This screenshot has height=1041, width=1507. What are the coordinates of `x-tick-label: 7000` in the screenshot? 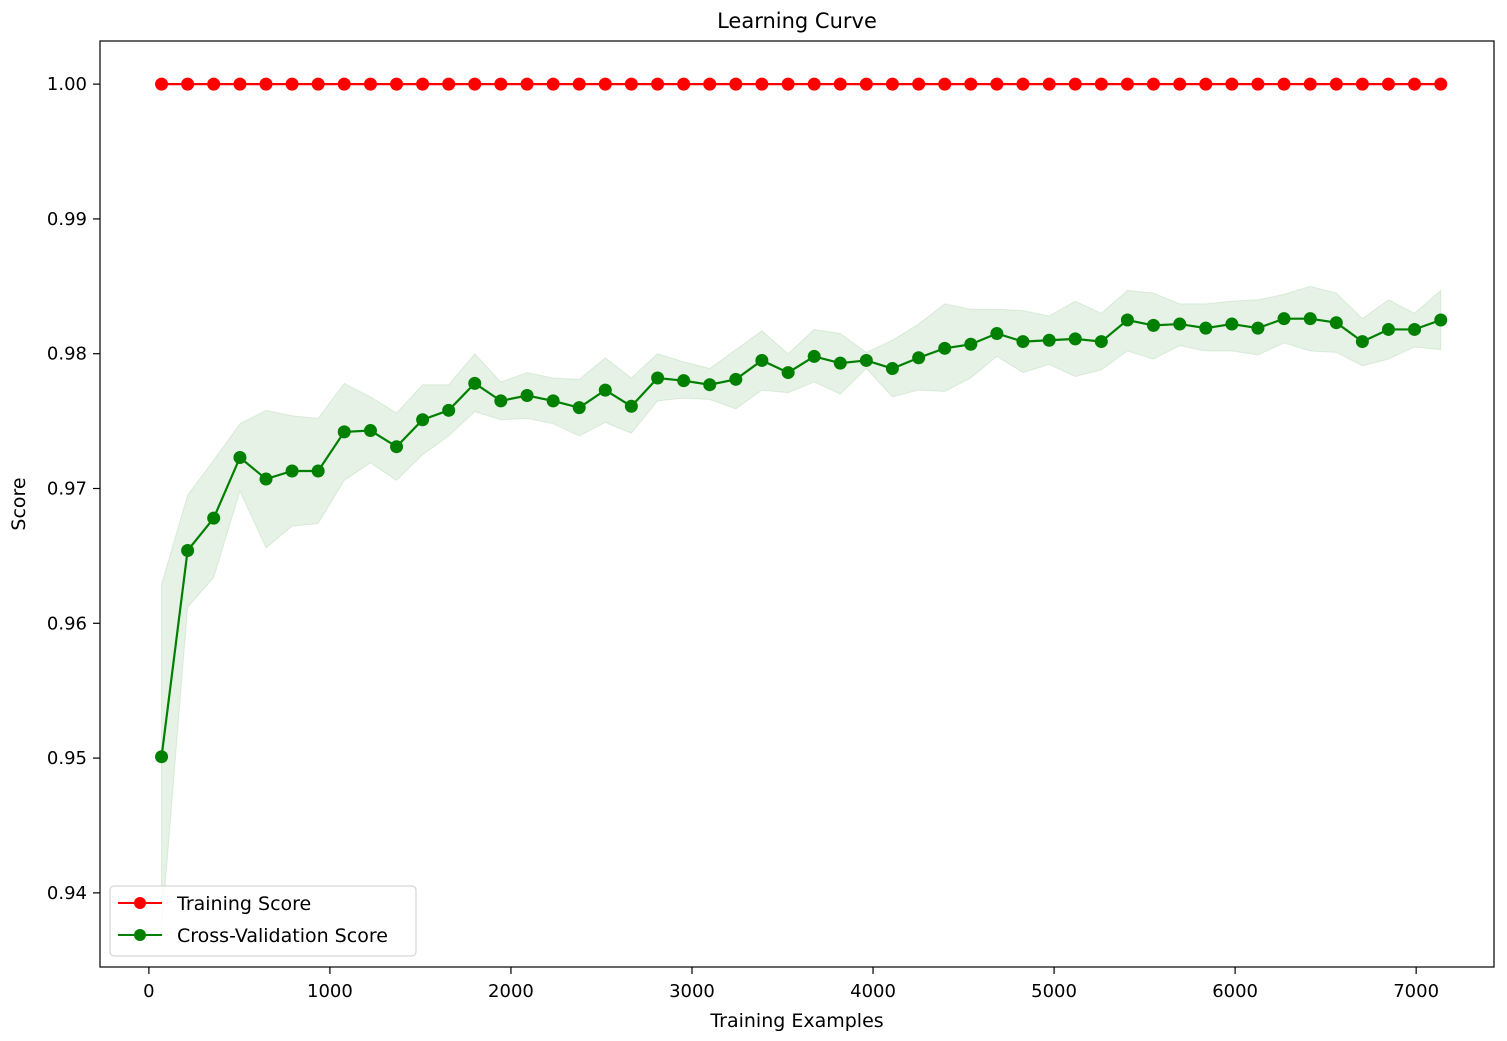 It's located at (1416, 991).